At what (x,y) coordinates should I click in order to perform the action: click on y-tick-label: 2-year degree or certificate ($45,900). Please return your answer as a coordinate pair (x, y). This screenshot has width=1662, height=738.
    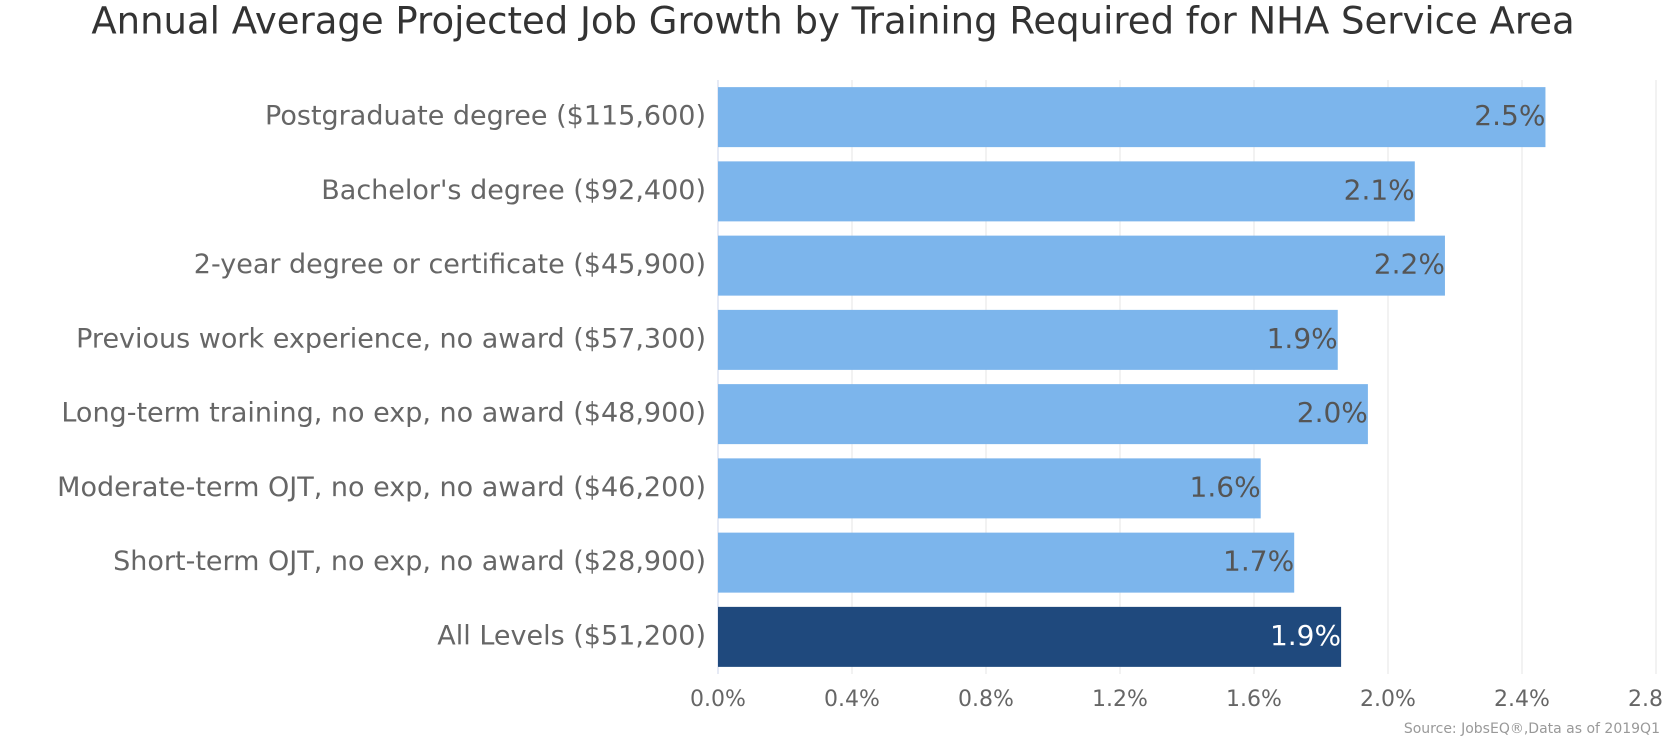
    Looking at the image, I should click on (450, 264).